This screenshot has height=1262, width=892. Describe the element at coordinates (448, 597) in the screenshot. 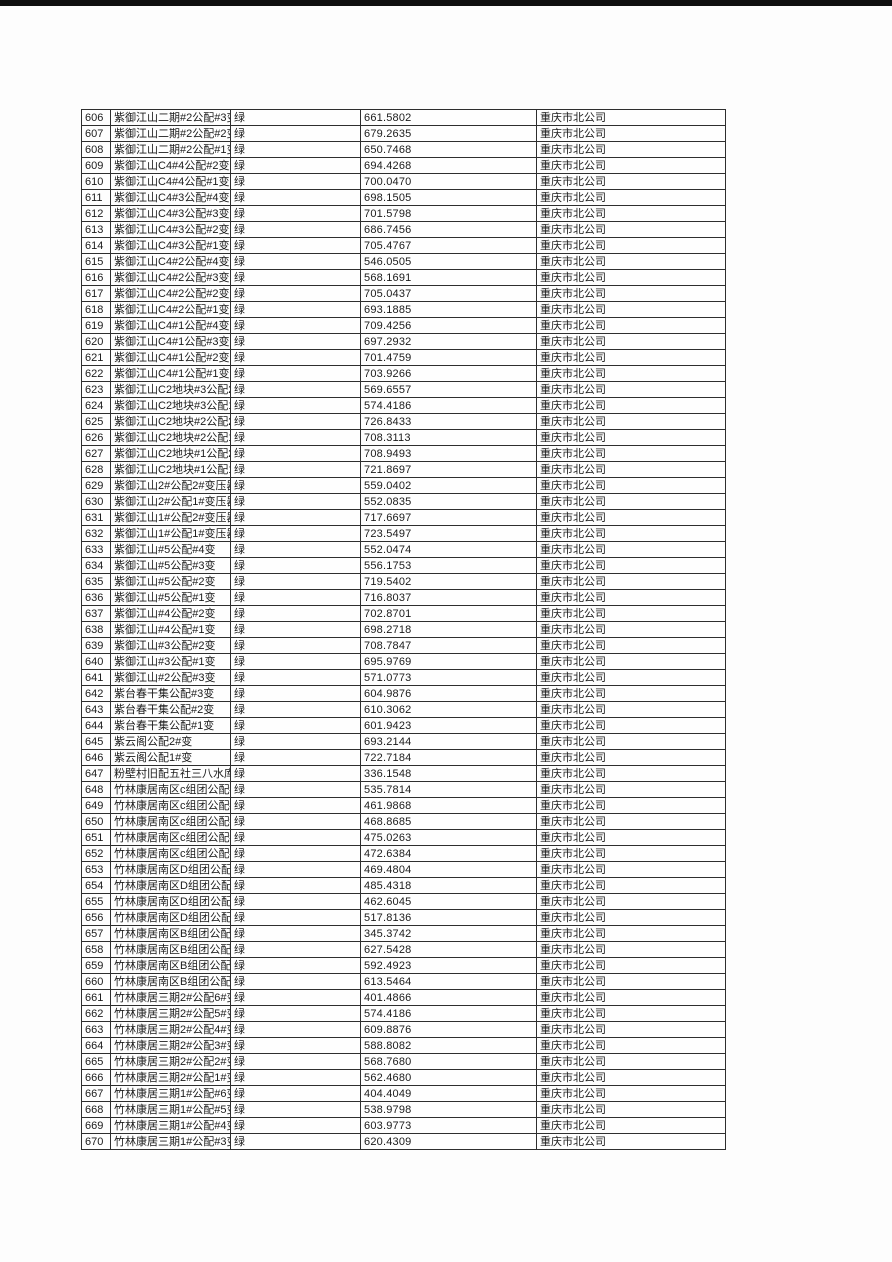

I see `value-cell: 716.8037` at that location.